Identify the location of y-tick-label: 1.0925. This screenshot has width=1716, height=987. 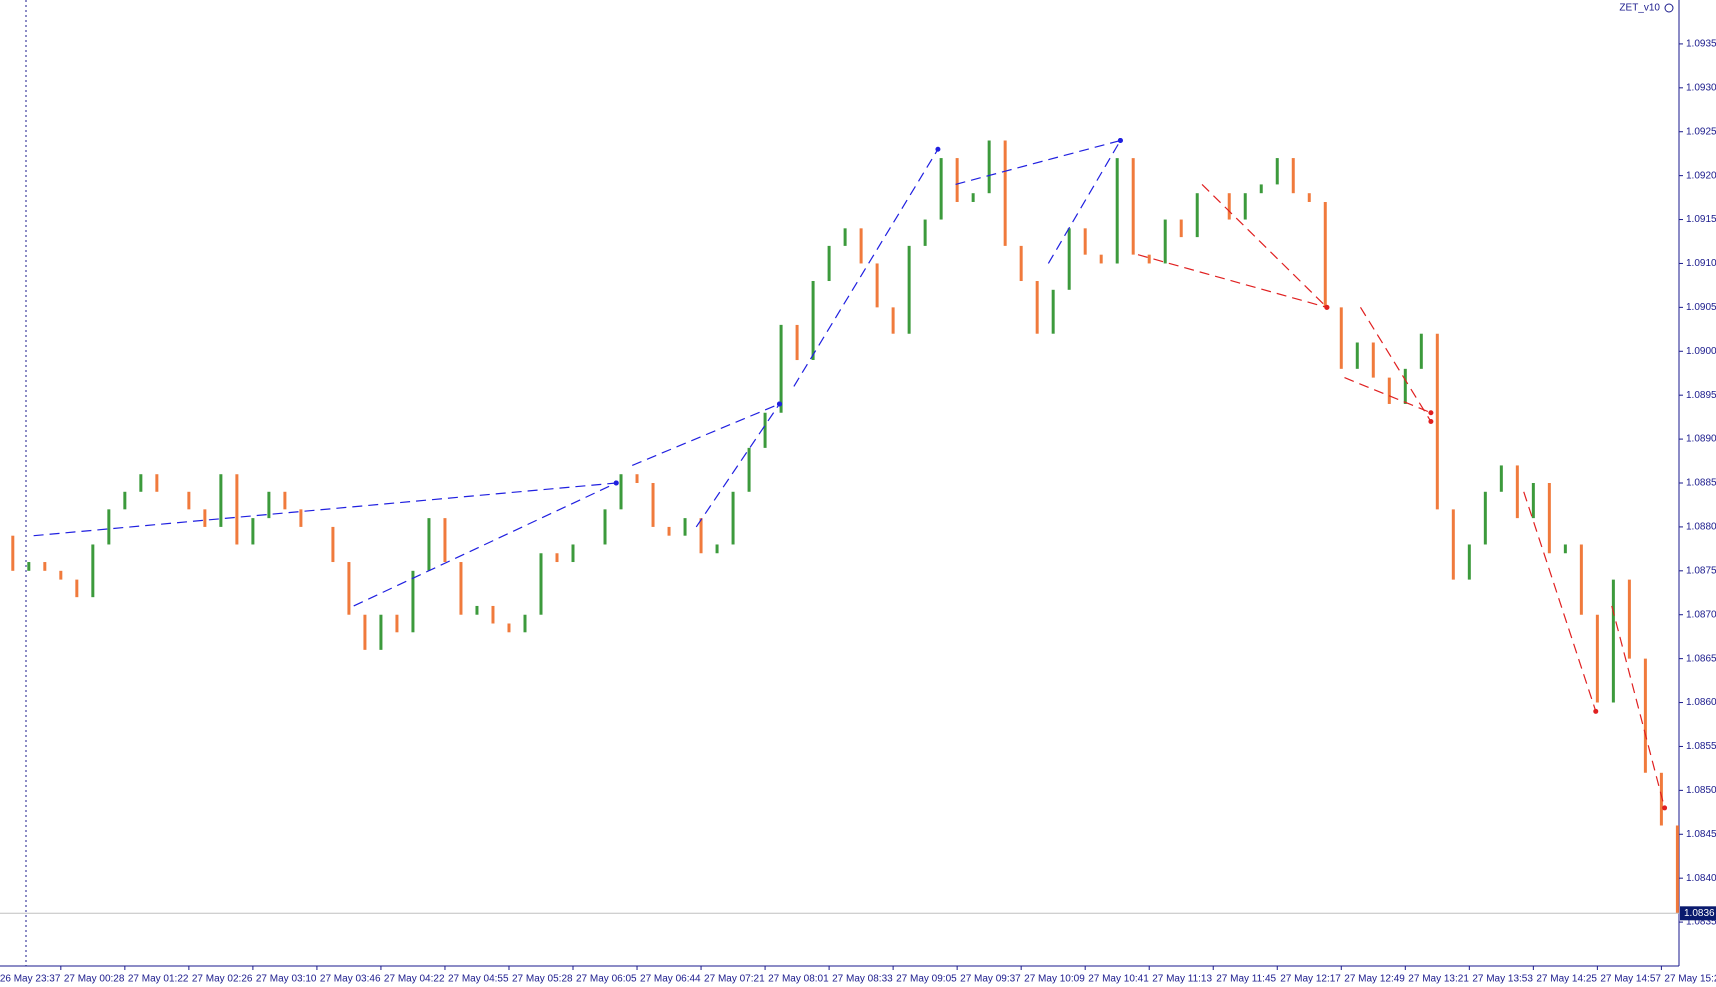
(1701, 131).